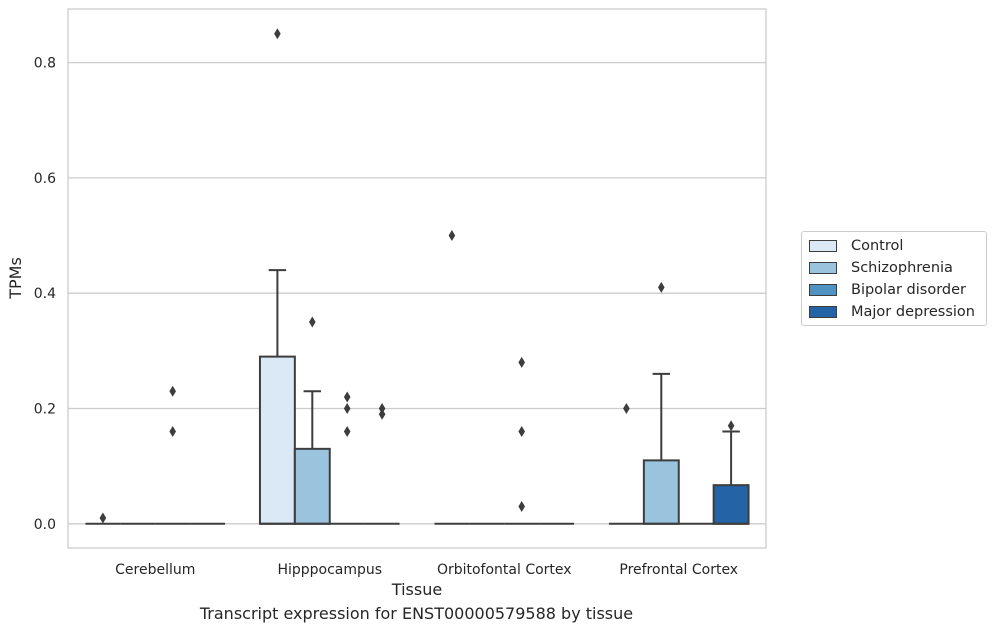 The width and height of the screenshot is (997, 634). Describe the element at coordinates (15, 278) in the screenshot. I see `y-axis-label: TPMs` at that location.